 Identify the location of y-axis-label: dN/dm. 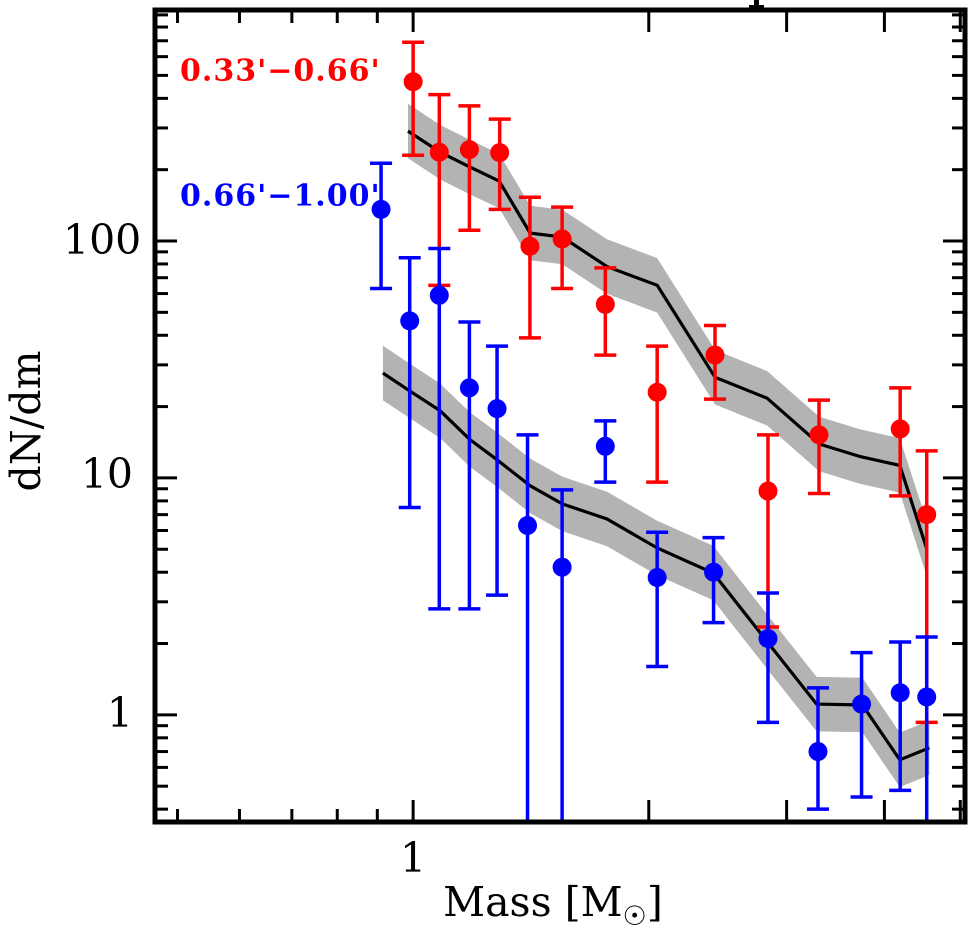
(26, 421).